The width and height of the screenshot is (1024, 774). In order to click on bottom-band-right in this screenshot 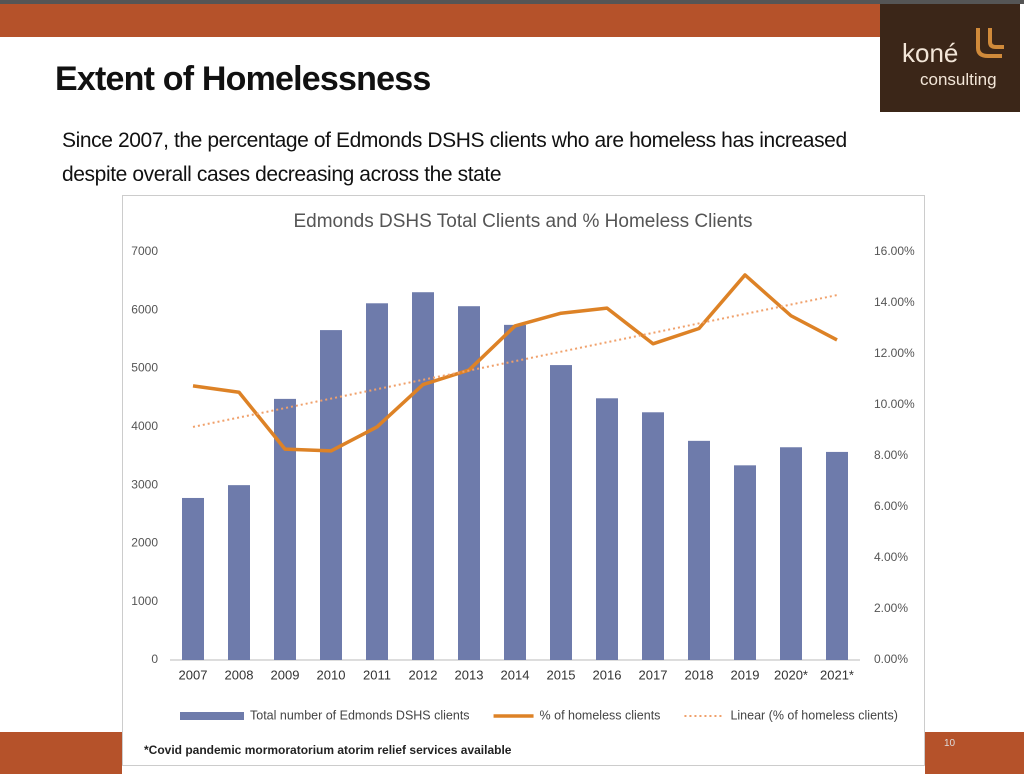, I will do `click(974, 753)`.